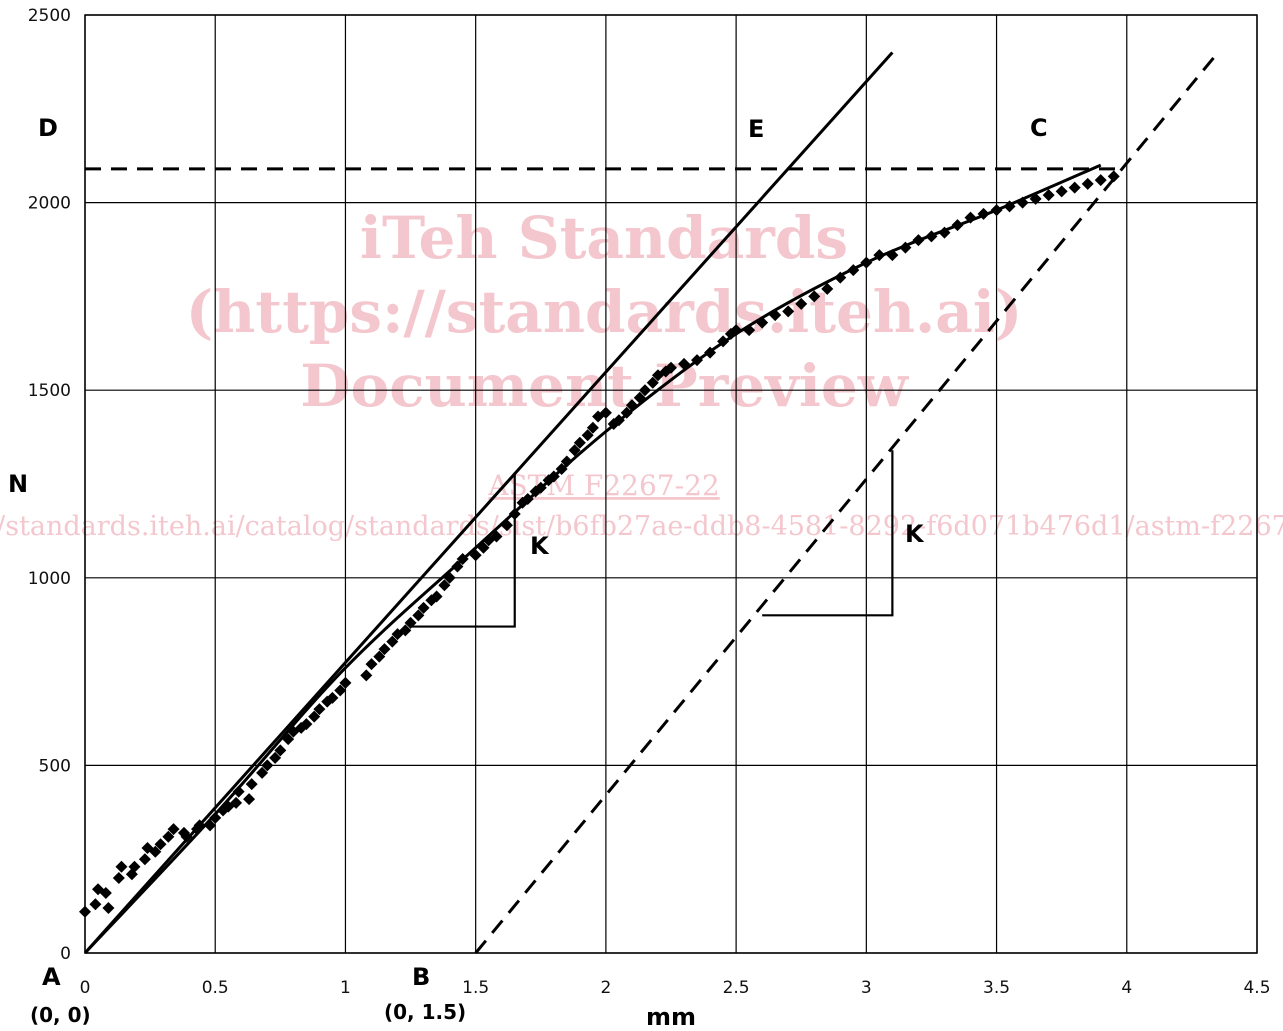  Describe the element at coordinates (540, 546) in the screenshot. I see `label-K-1: K` at that location.